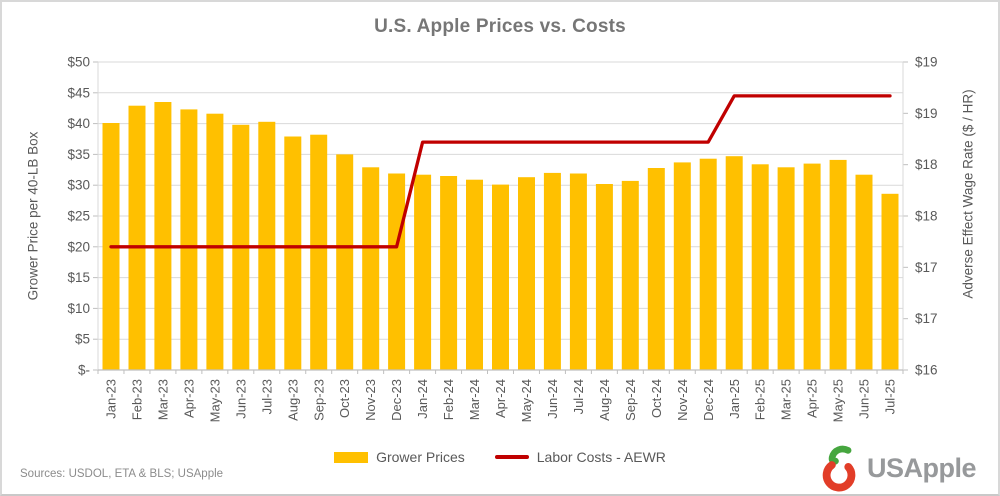 The image size is (1000, 496). What do you see at coordinates (266, 396) in the screenshot?
I see `x-tick-label: Jul-23` at bounding box center [266, 396].